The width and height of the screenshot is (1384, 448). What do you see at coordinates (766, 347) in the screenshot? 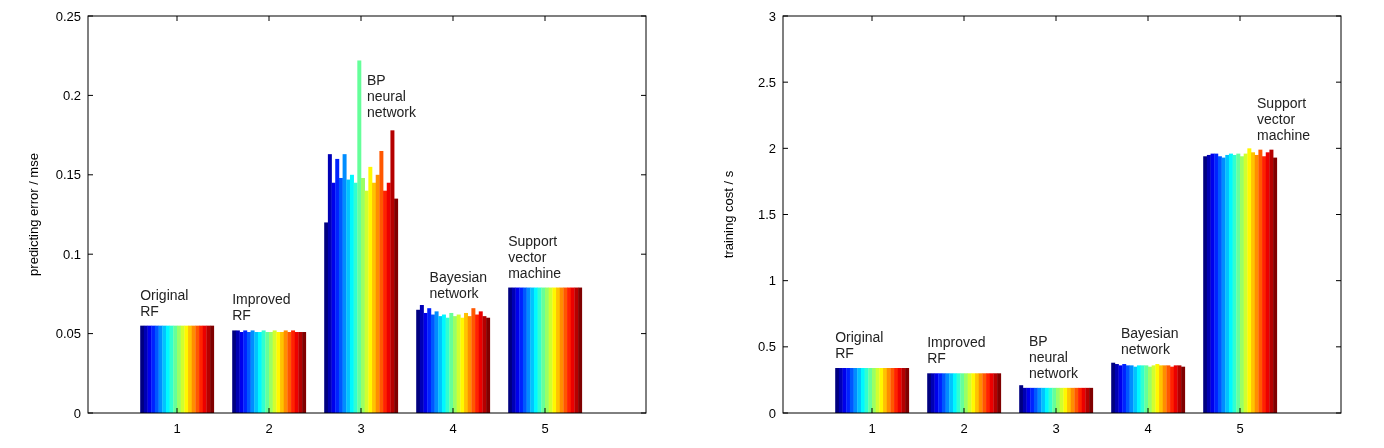
I see `y-tick-label: 0.5` at bounding box center [766, 347].